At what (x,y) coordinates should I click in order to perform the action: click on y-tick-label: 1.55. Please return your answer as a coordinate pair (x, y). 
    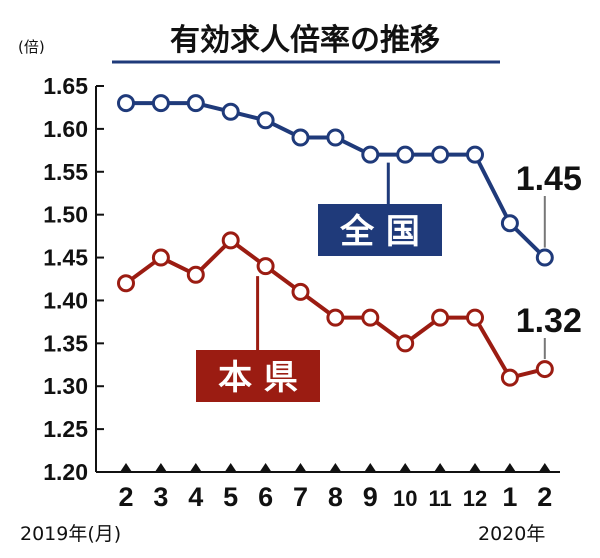
    Looking at the image, I should click on (65, 172).